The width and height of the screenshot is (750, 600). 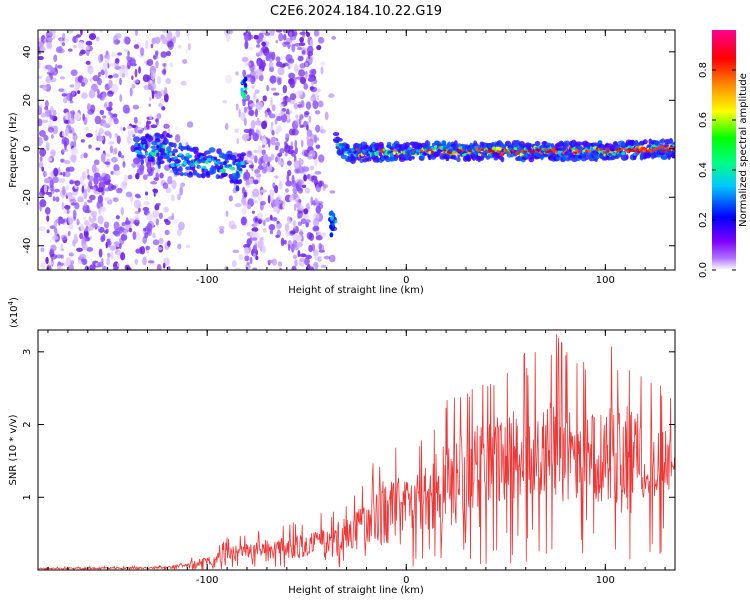 What do you see at coordinates (27, 352) in the screenshot?
I see `y-tick-label: 3` at bounding box center [27, 352].